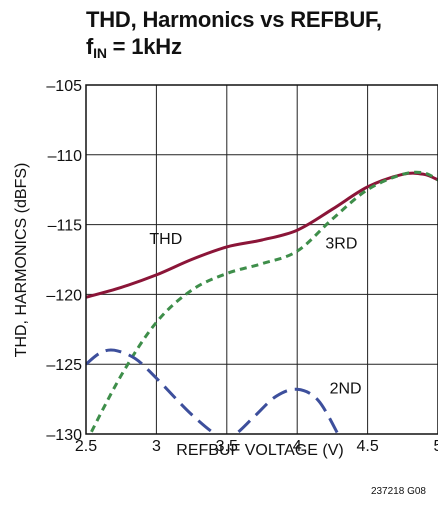 This screenshot has width=438, height=516. Describe the element at coordinates (64, 86) in the screenshot. I see `y-tick-label: –105` at that location.